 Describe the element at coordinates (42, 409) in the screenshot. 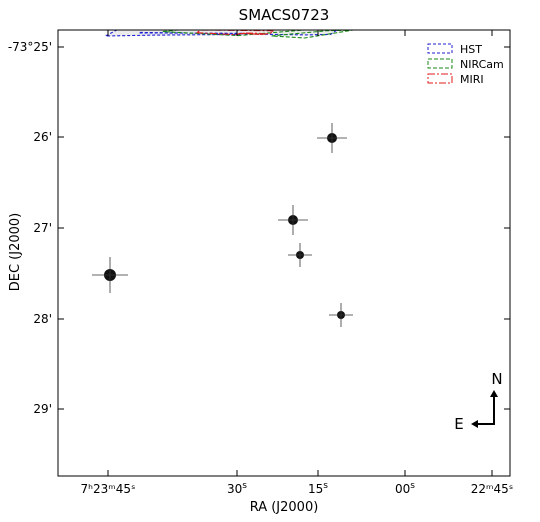

I see `y-tick-label: 29'` at that location.